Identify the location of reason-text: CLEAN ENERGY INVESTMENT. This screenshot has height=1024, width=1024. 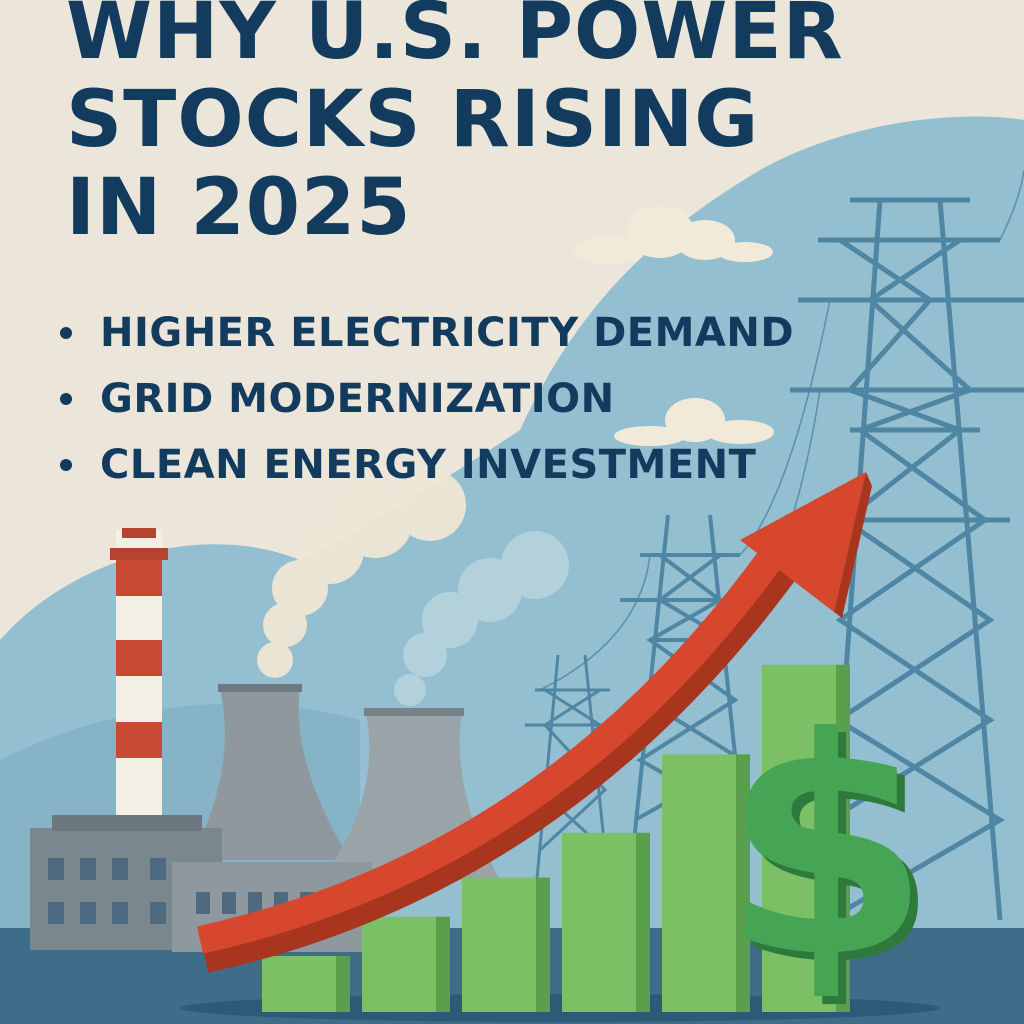
(428, 465).